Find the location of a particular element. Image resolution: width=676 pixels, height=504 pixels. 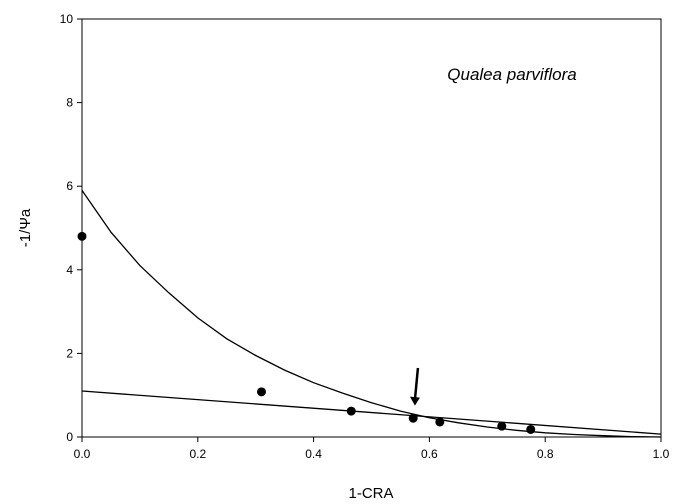

x-axis-title: 1-CRA is located at coordinates (370, 493).